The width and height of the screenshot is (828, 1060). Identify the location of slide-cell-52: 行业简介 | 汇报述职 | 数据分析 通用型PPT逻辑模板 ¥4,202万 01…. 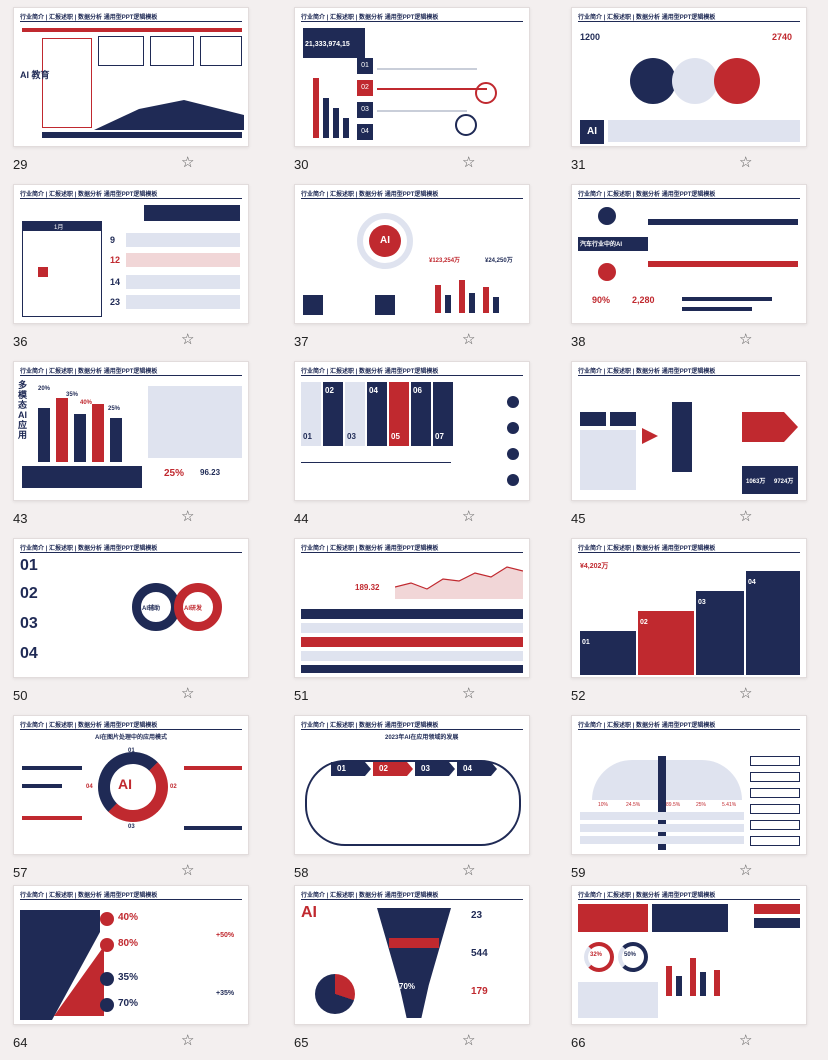
(689, 625).